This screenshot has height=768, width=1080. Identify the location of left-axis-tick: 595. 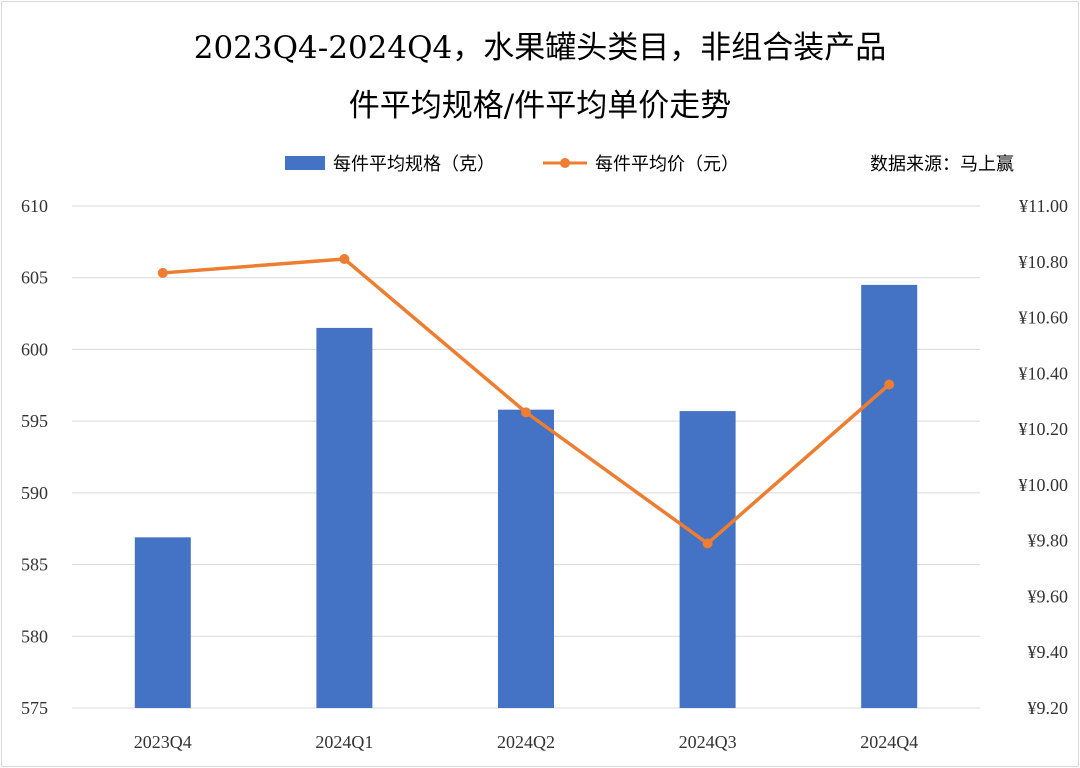
(34, 421).